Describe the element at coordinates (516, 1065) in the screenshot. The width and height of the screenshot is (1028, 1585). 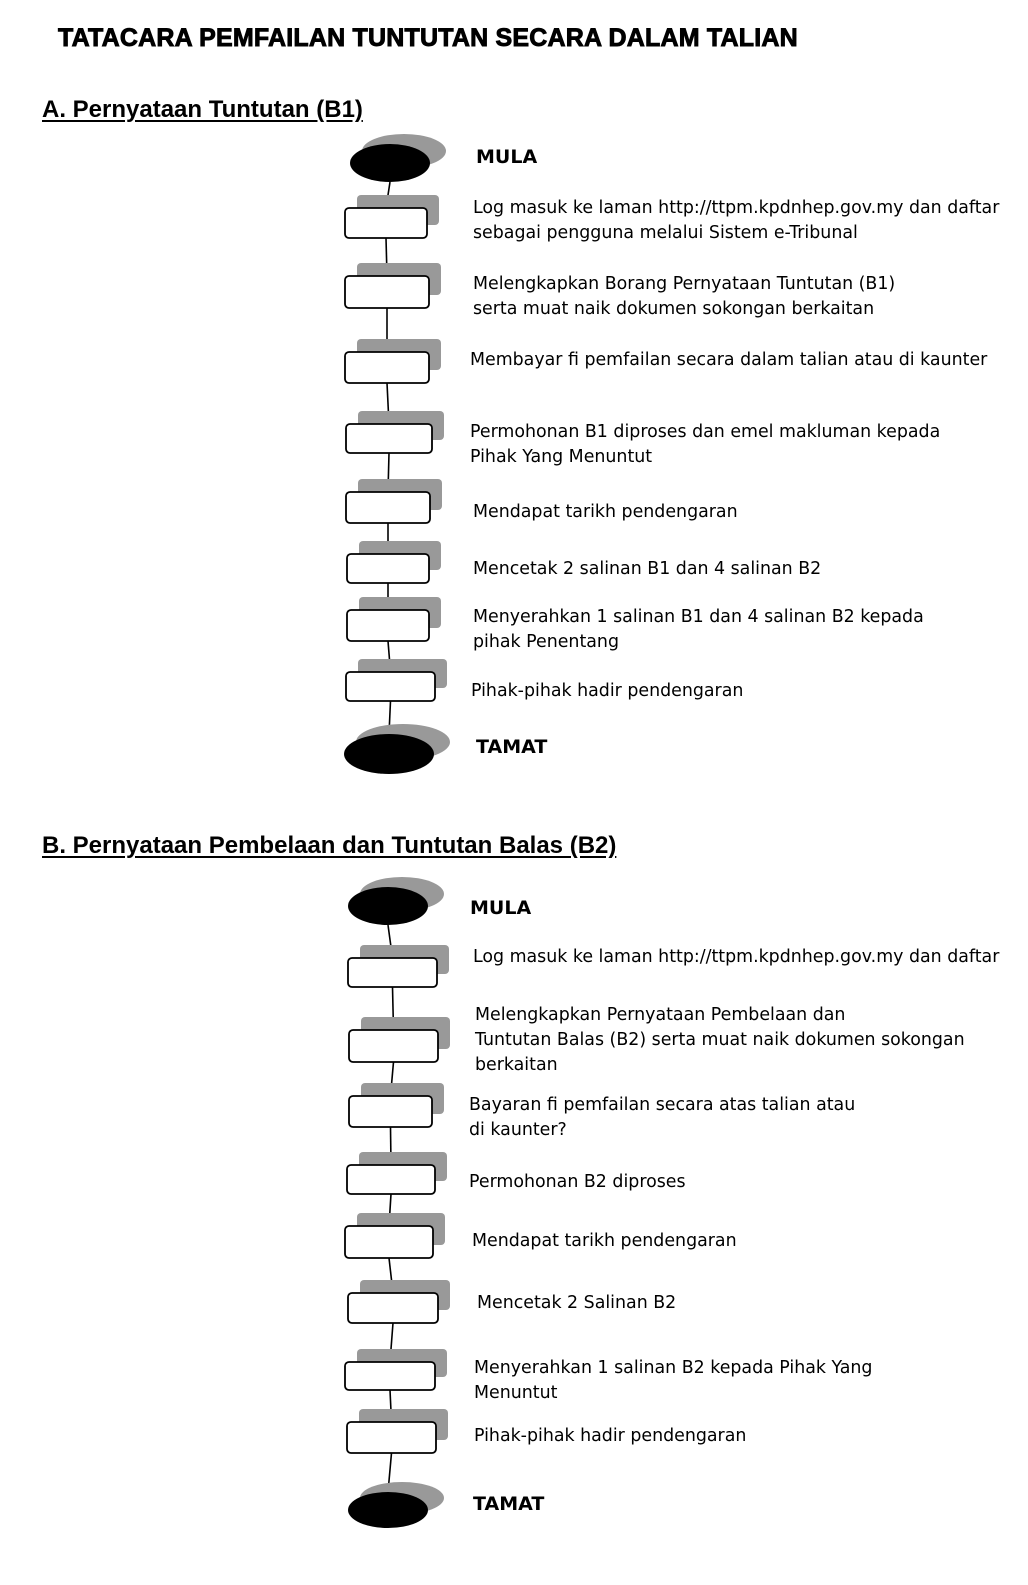
I see `step-label-line: berkaitan` at that location.